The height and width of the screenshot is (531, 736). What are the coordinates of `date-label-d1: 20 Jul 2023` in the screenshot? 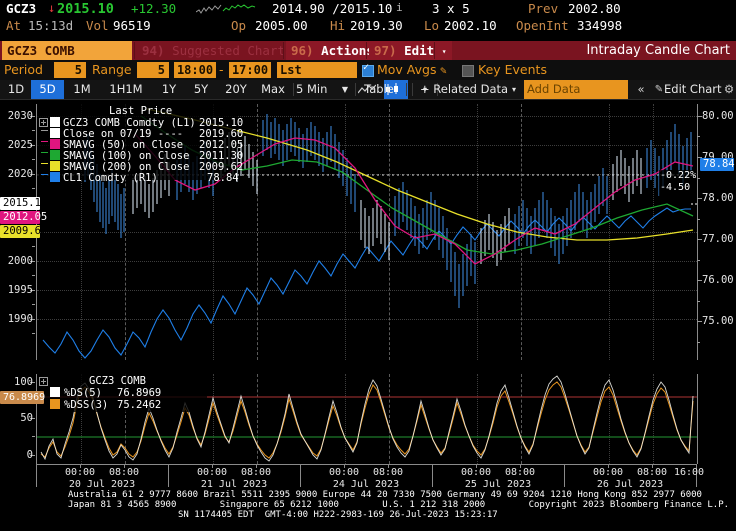 It's located at (102, 484).